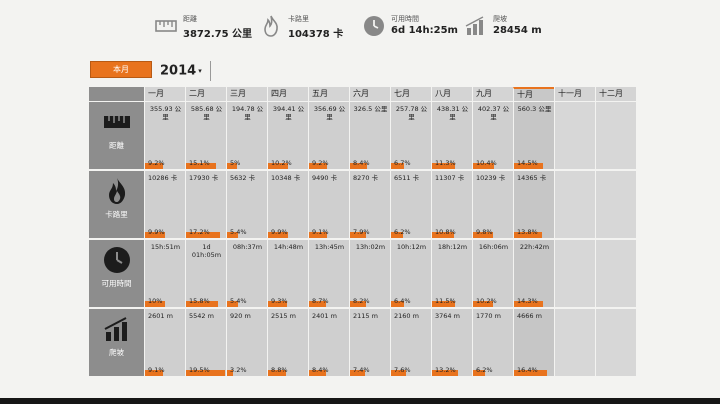  Describe the element at coordinates (247, 342) in the screenshot. I see `cell-climb-3: 920 m 3.2%` at that location.